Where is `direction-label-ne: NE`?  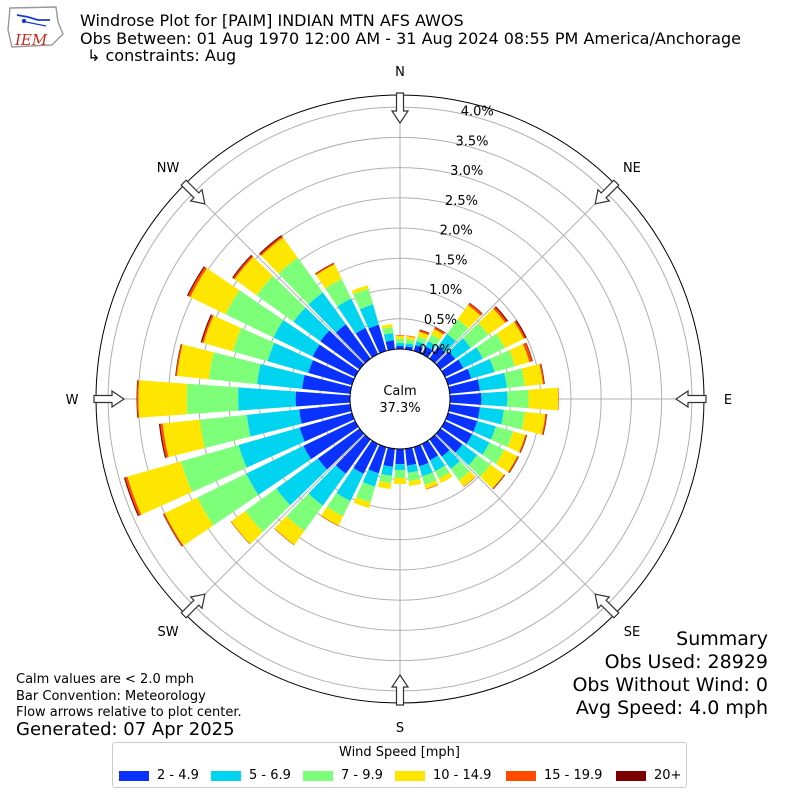 direction-label-ne: NE is located at coordinates (632, 168).